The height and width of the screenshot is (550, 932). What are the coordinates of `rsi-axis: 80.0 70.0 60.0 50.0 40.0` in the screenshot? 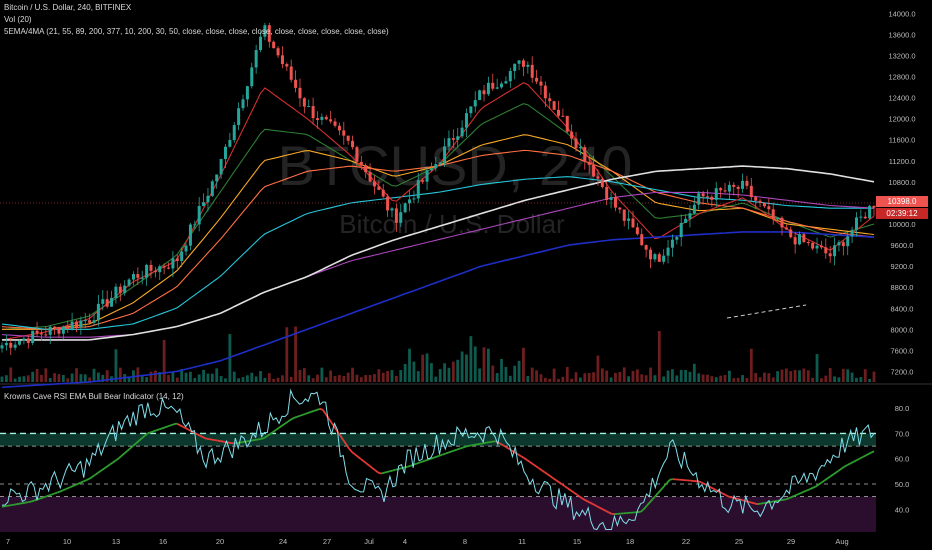 It's located at (902, 459).